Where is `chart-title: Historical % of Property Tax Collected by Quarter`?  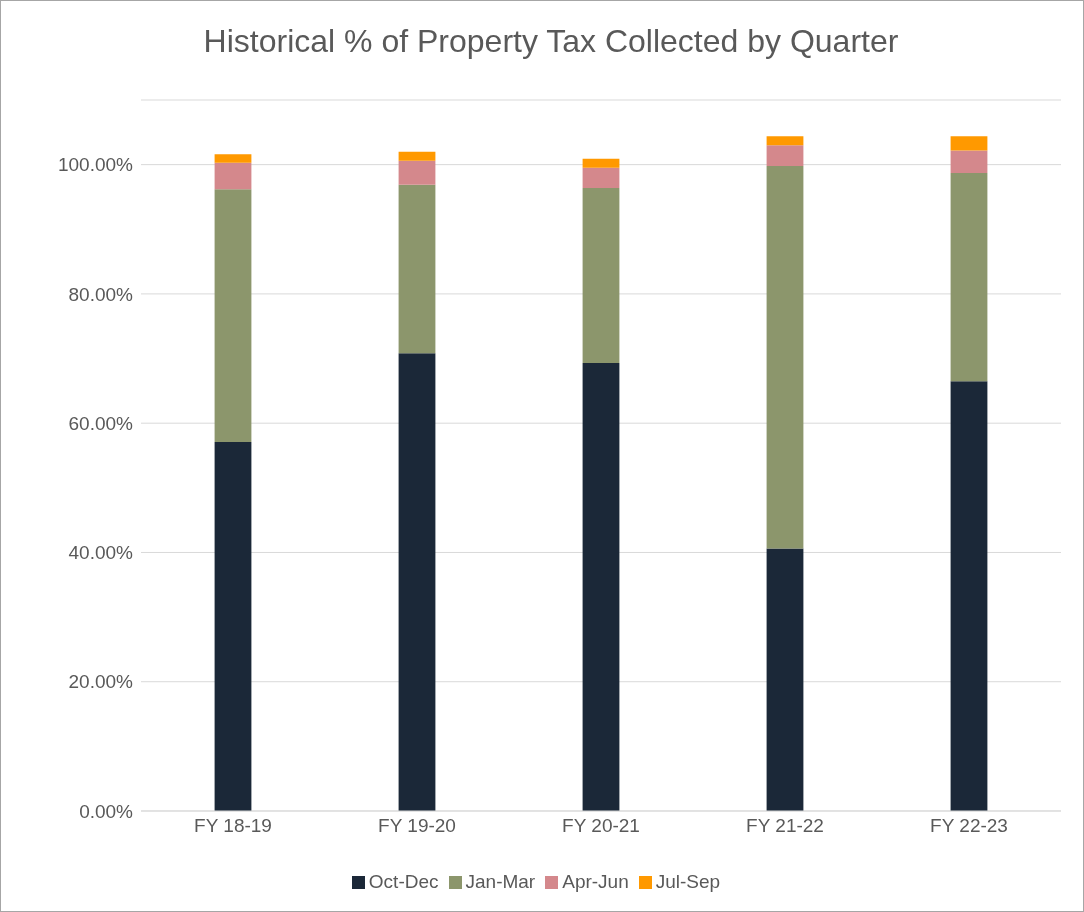 chart-title: Historical % of Property Tax Collected by Quarter is located at coordinates (551, 41).